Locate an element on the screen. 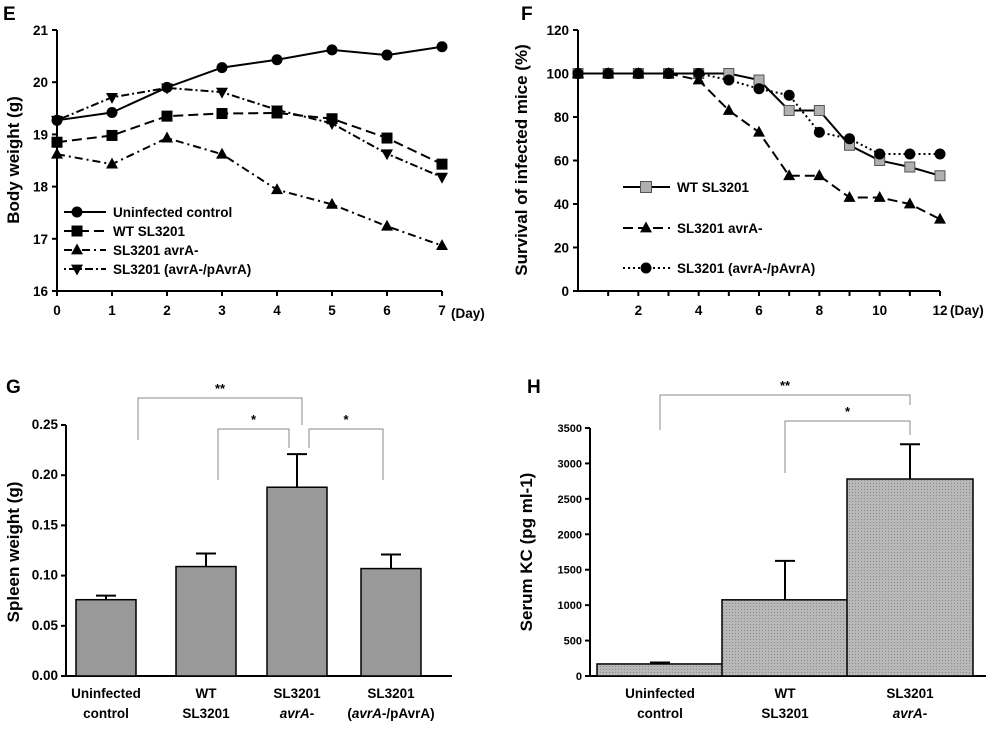 The width and height of the screenshot is (1000, 729). panel-g-significance-label: * is located at coordinates (346, 419).